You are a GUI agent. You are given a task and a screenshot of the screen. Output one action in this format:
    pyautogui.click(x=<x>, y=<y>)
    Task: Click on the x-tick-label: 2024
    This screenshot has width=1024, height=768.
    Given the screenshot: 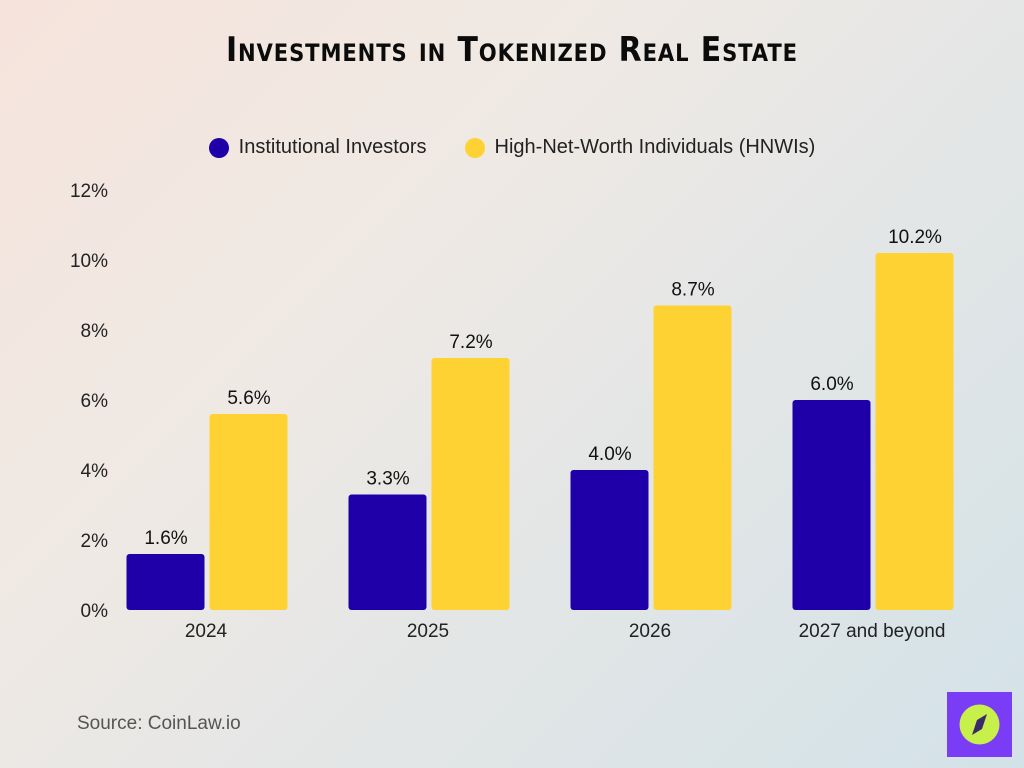 What is the action you would take?
    pyautogui.click(x=206, y=631)
    